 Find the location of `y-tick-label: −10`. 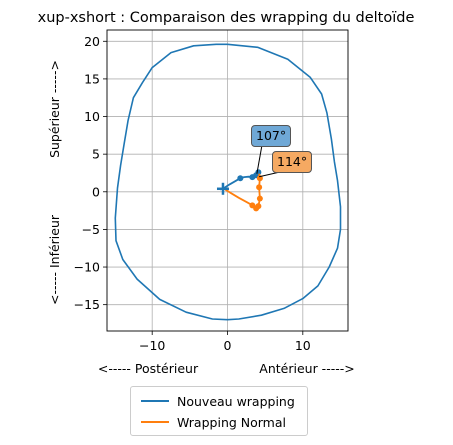

y-tick-label: −10 is located at coordinates (87, 267).